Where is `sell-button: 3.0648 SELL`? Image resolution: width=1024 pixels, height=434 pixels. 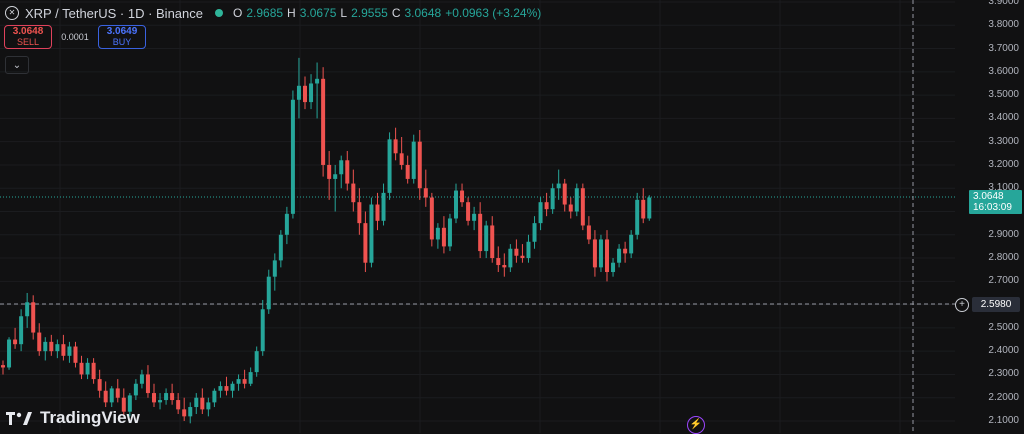
sell-button: 3.0648 SELL is located at coordinates (28, 37).